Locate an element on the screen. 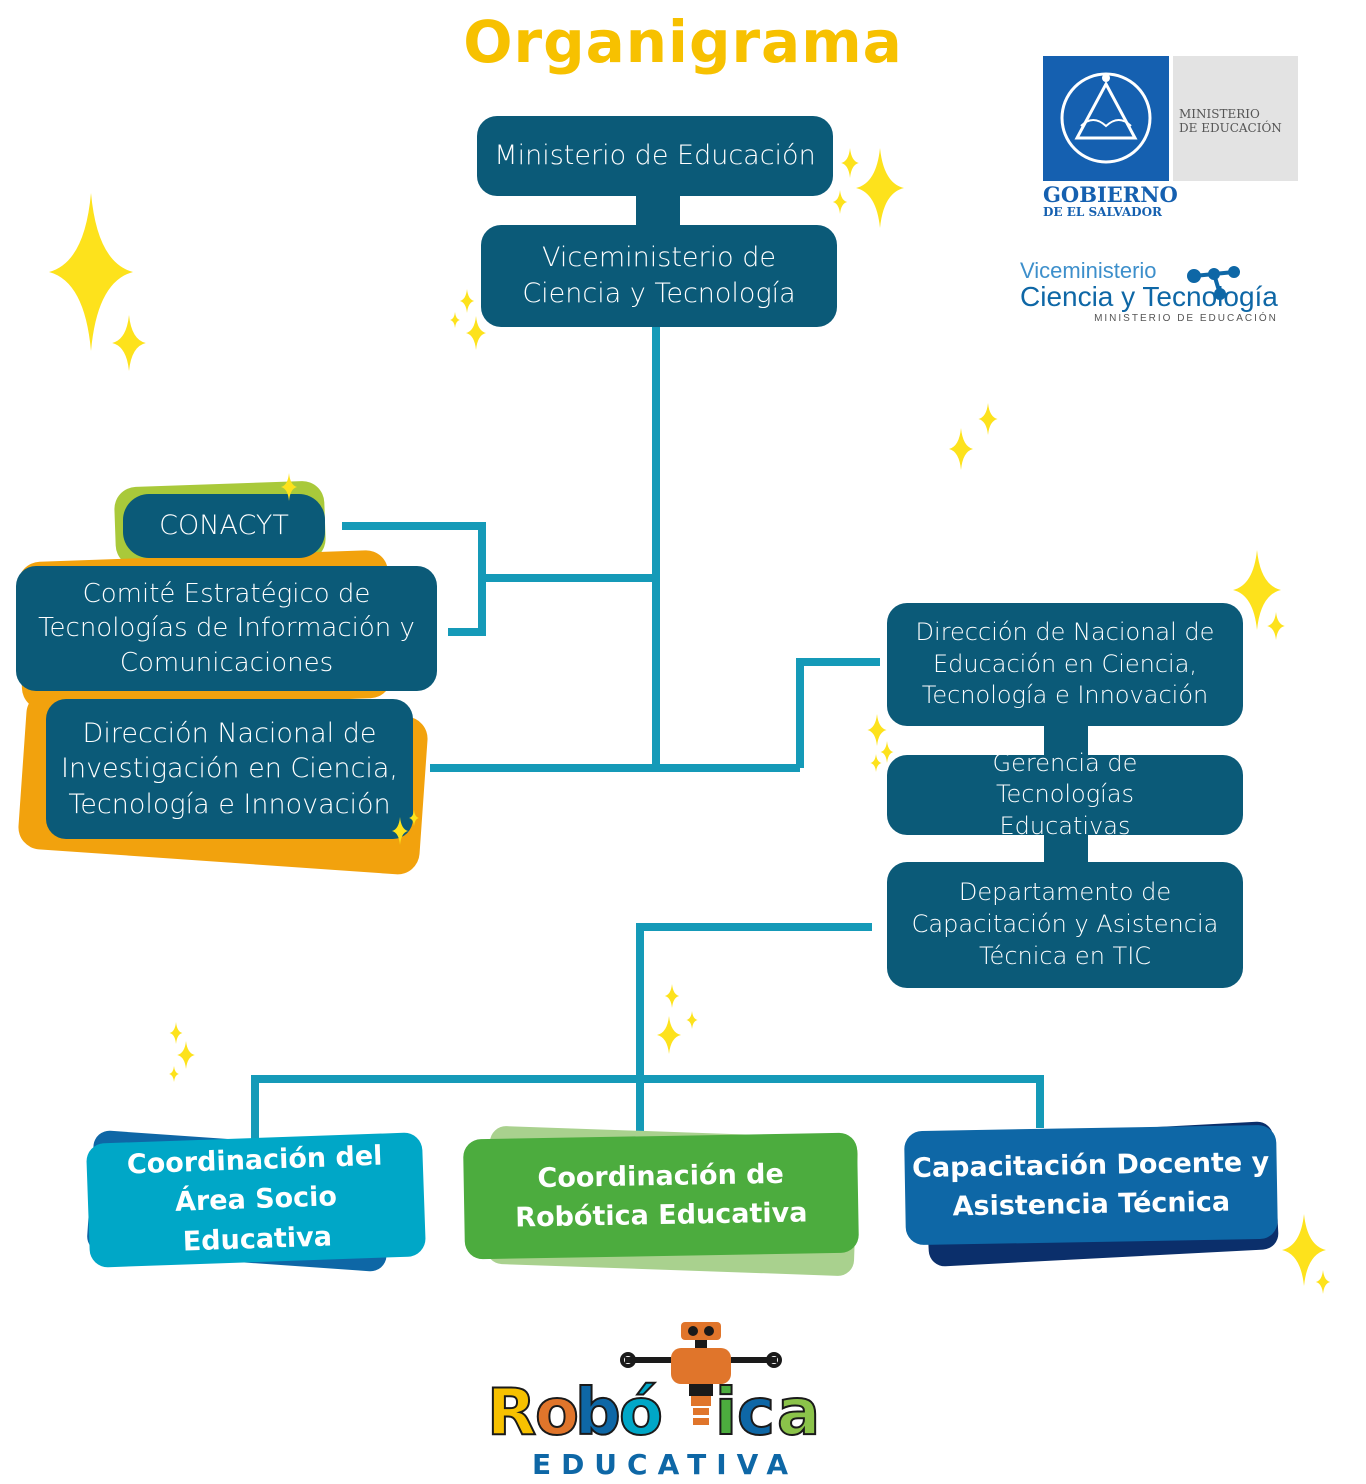 The width and height of the screenshot is (1366, 1484). robot-icon: R o b ó i c a is located at coordinates (653, 1386).